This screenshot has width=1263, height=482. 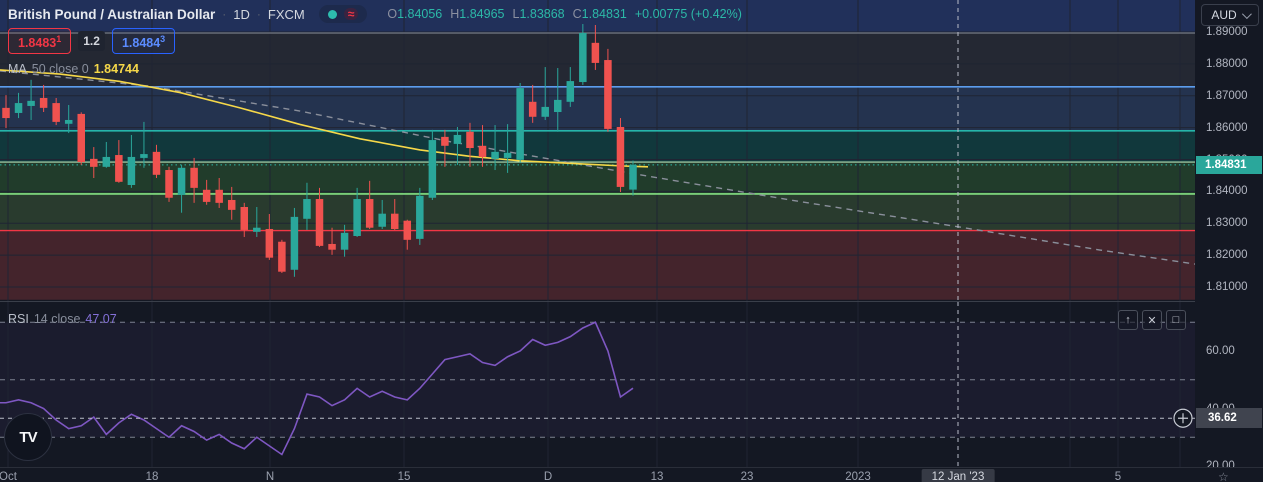 I want to click on rsi-value: 47.07, so click(x=101, y=319).